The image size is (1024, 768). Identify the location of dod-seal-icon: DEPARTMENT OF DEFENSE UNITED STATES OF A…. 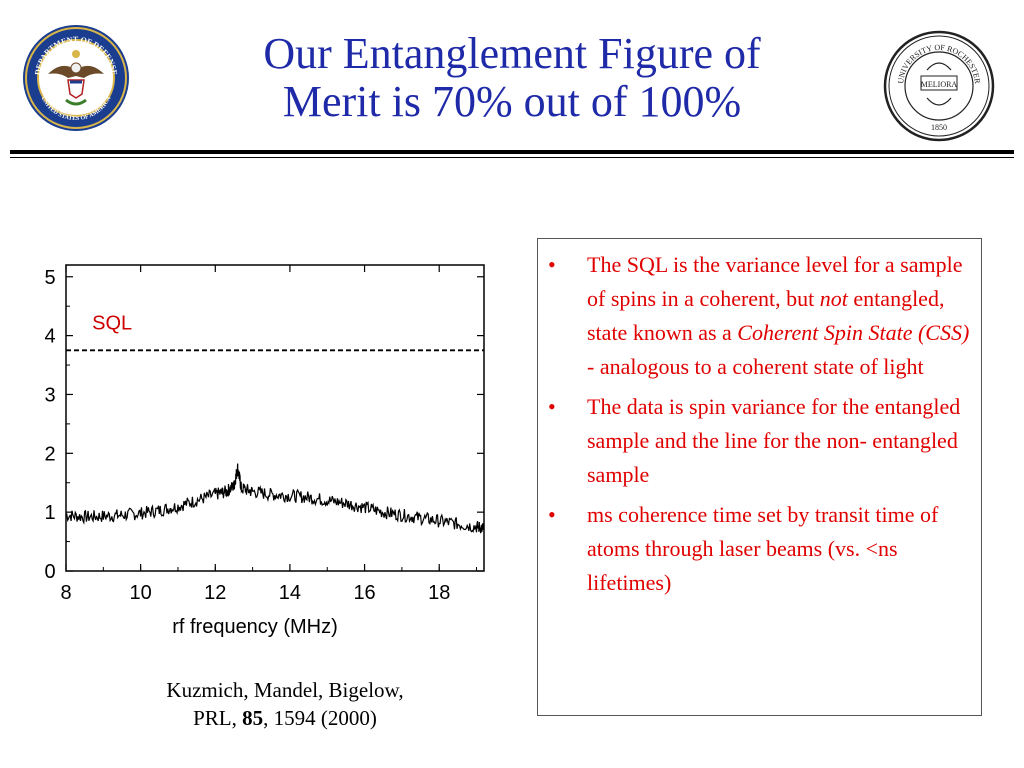
(76, 78).